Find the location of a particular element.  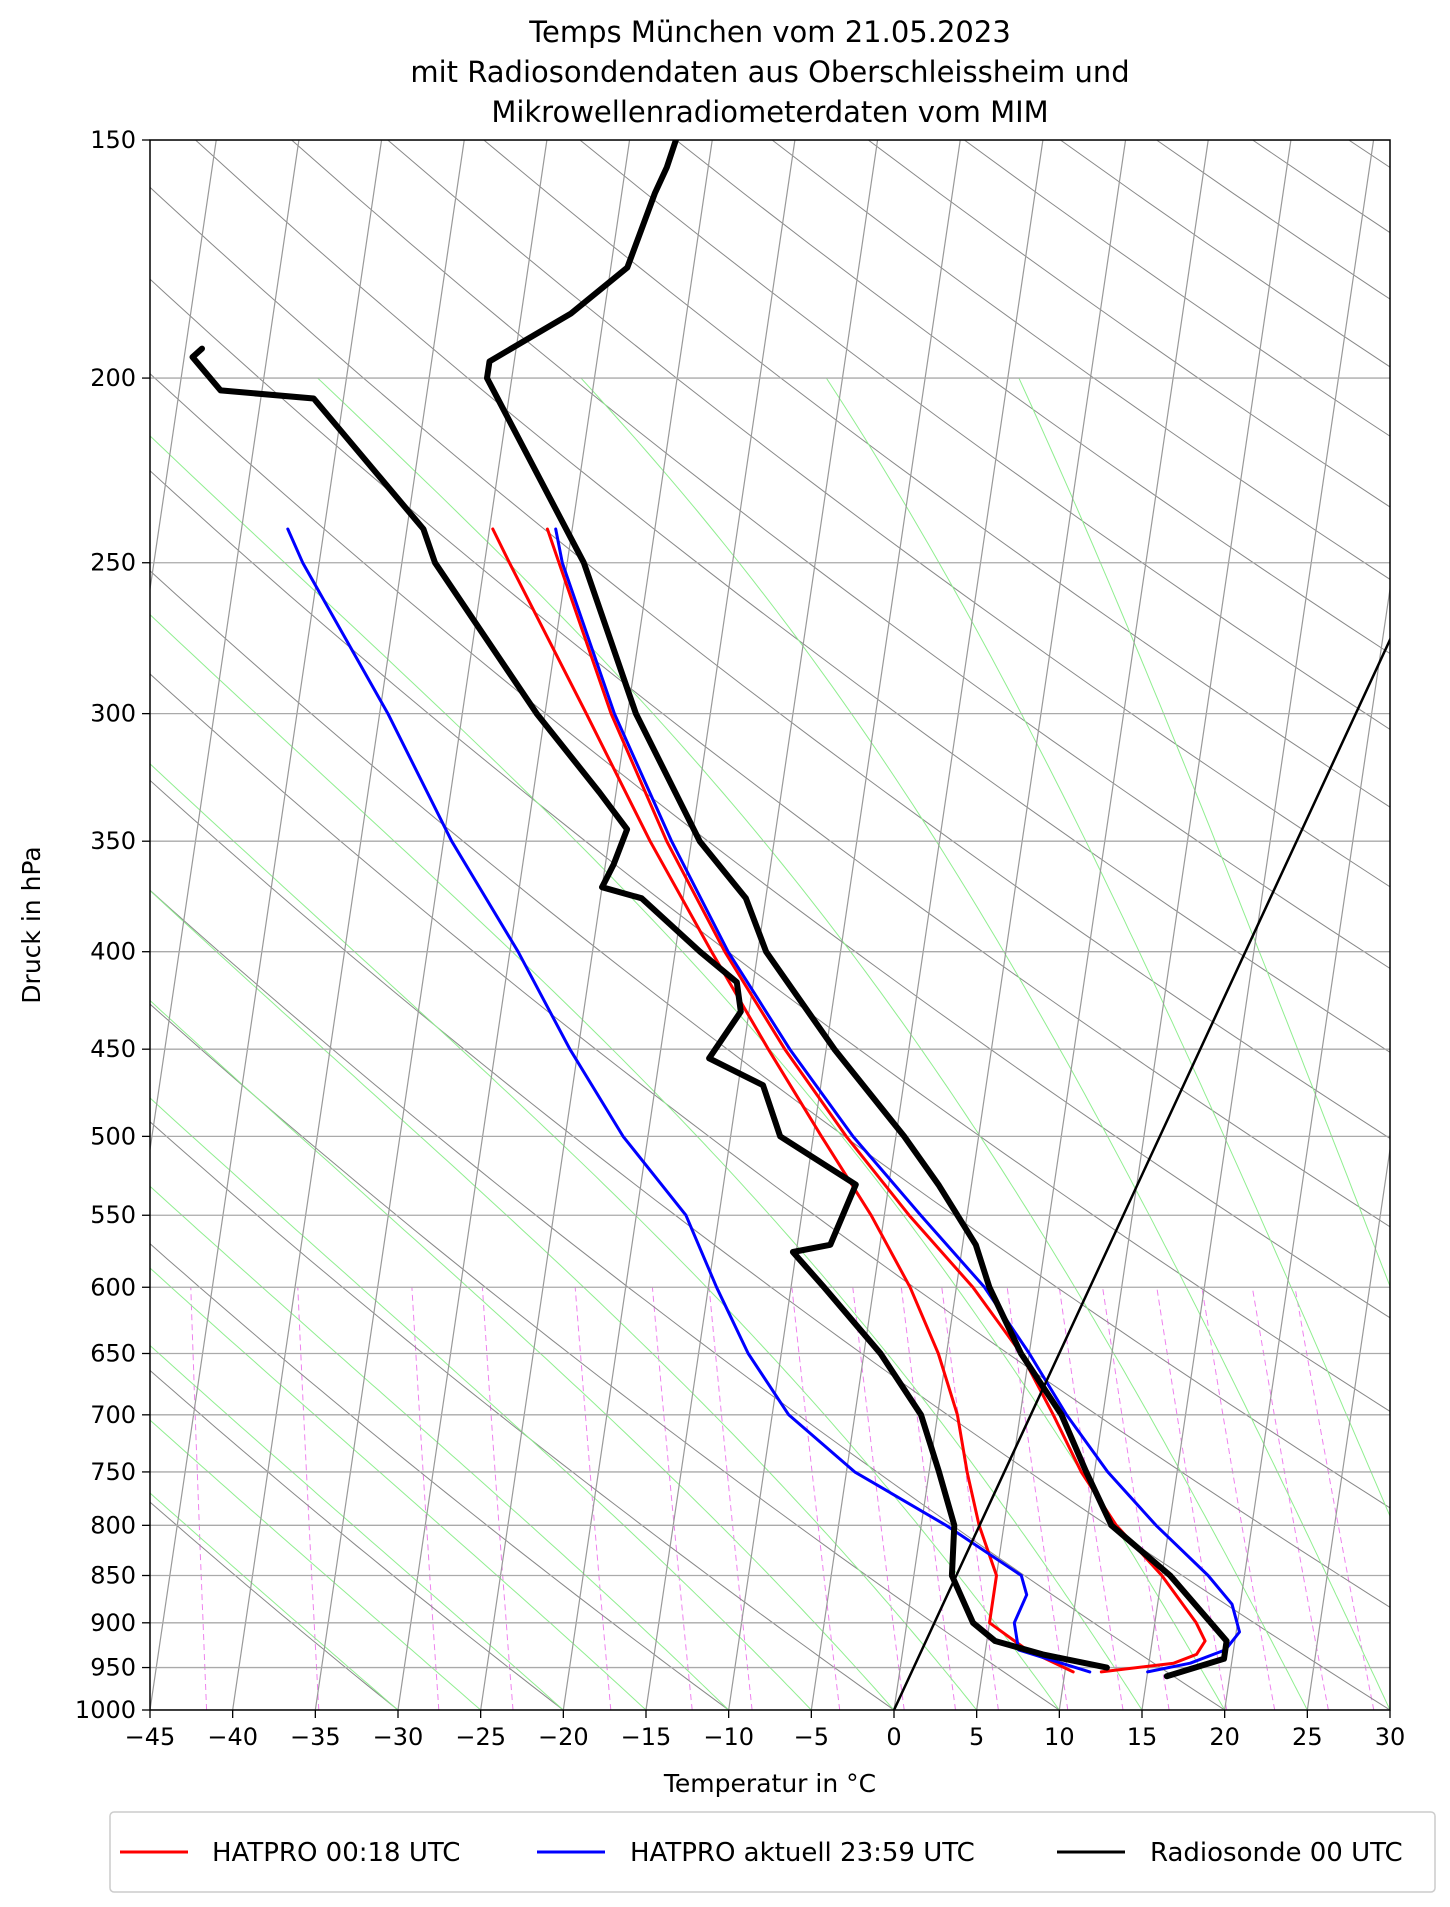

y-tick-label: 600 is located at coordinates (113, 1287).